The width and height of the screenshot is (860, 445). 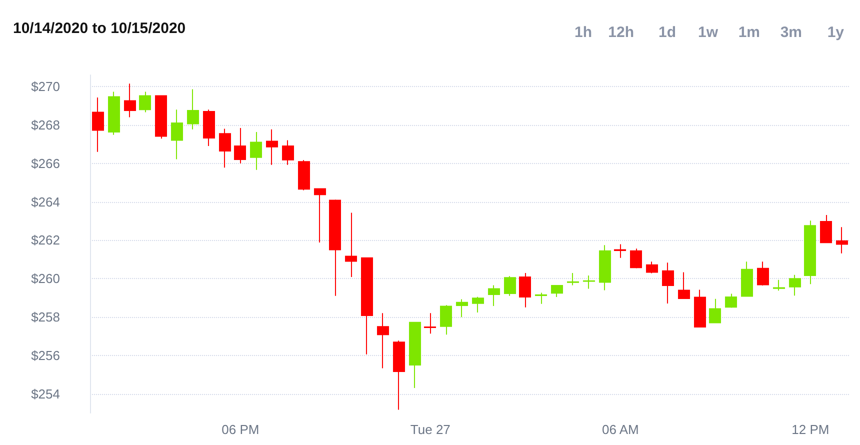 I want to click on text: 12h, so click(x=621, y=32).